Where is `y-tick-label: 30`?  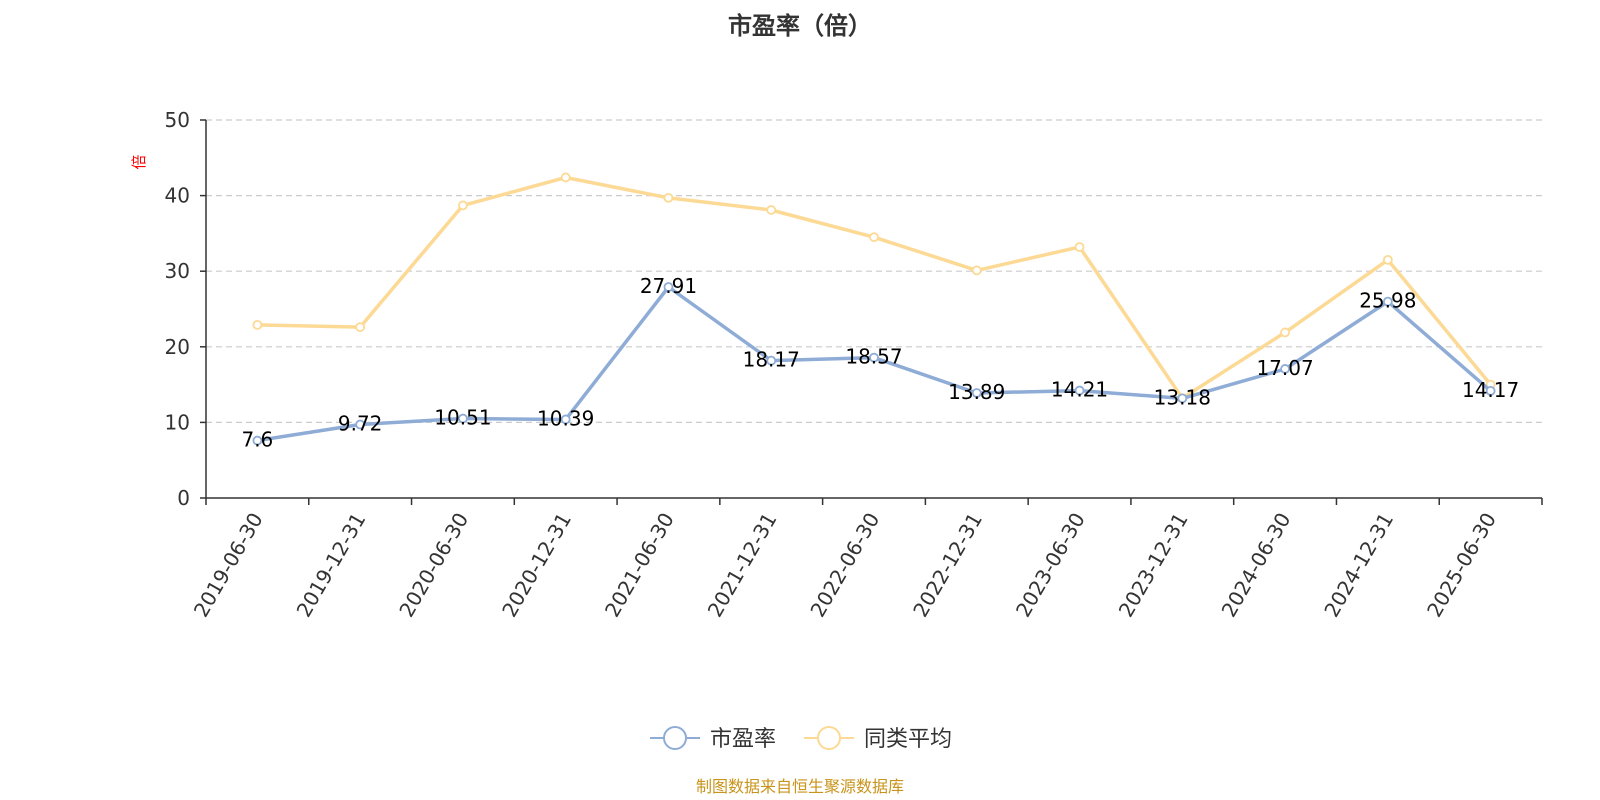
y-tick-label: 30 is located at coordinates (177, 271).